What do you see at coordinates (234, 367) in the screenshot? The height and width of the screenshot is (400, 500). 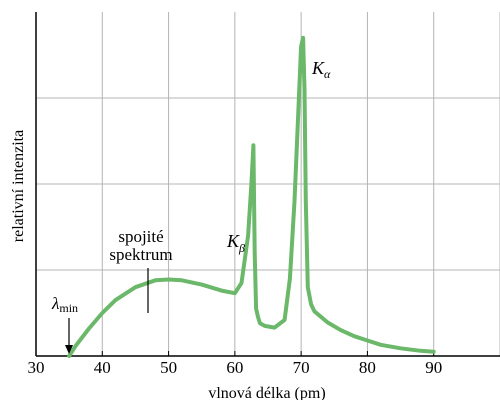 I see `x-tick-label: 60` at bounding box center [234, 367].